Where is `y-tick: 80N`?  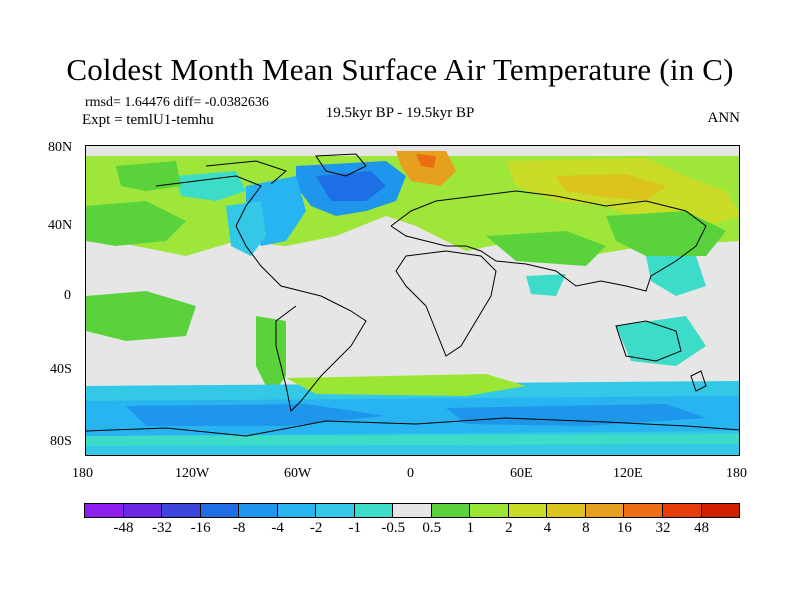 y-tick: 80N is located at coordinates (60, 147).